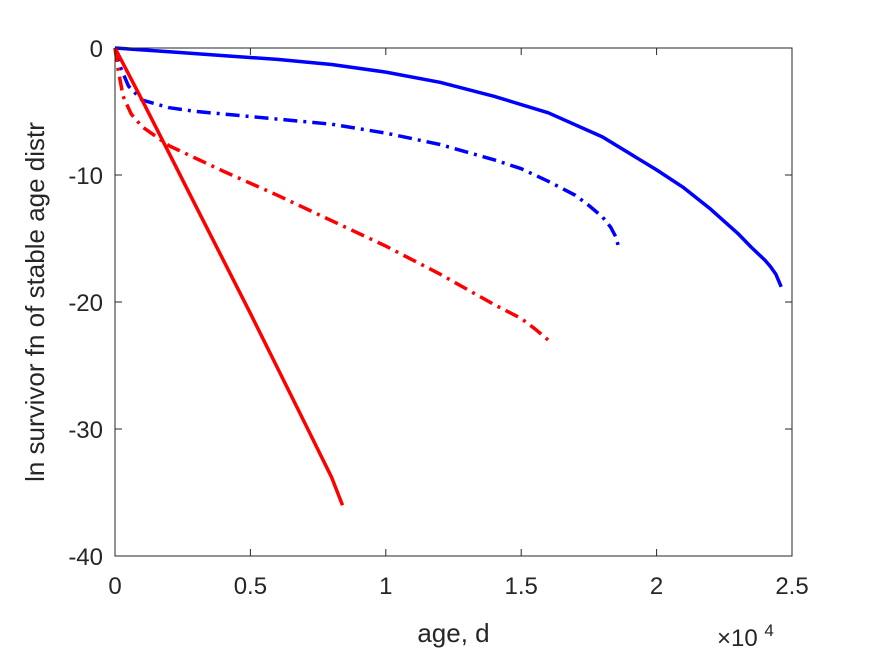 This screenshot has width=875, height=656. What do you see at coordinates (453, 633) in the screenshot?
I see `x-axis-label: age, d` at bounding box center [453, 633].